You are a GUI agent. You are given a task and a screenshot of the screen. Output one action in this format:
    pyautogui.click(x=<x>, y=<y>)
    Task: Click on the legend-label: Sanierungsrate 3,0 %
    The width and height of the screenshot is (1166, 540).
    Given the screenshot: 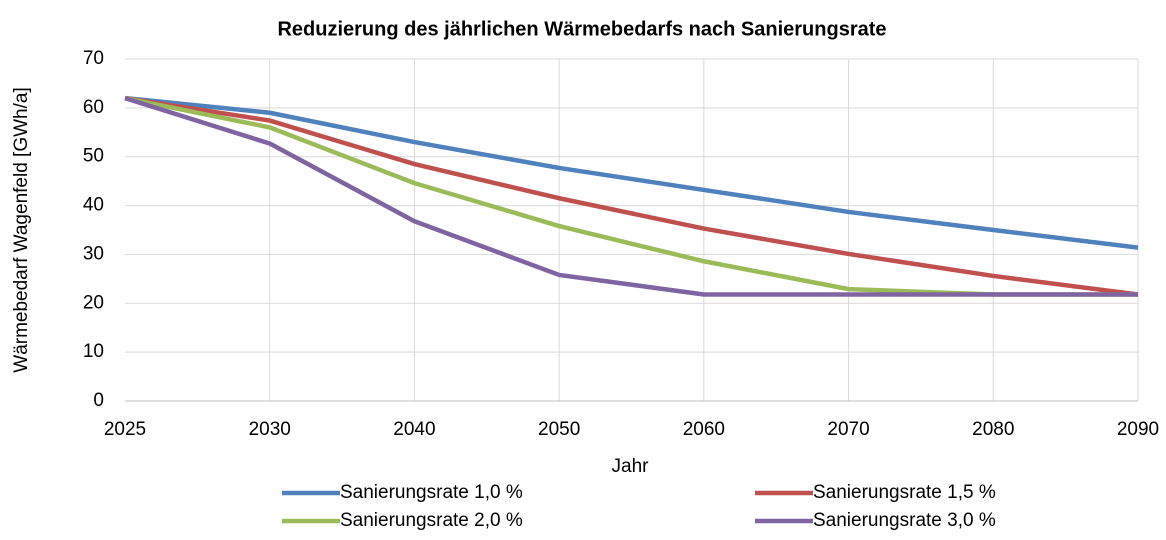 What is the action you would take?
    pyautogui.click(x=904, y=520)
    